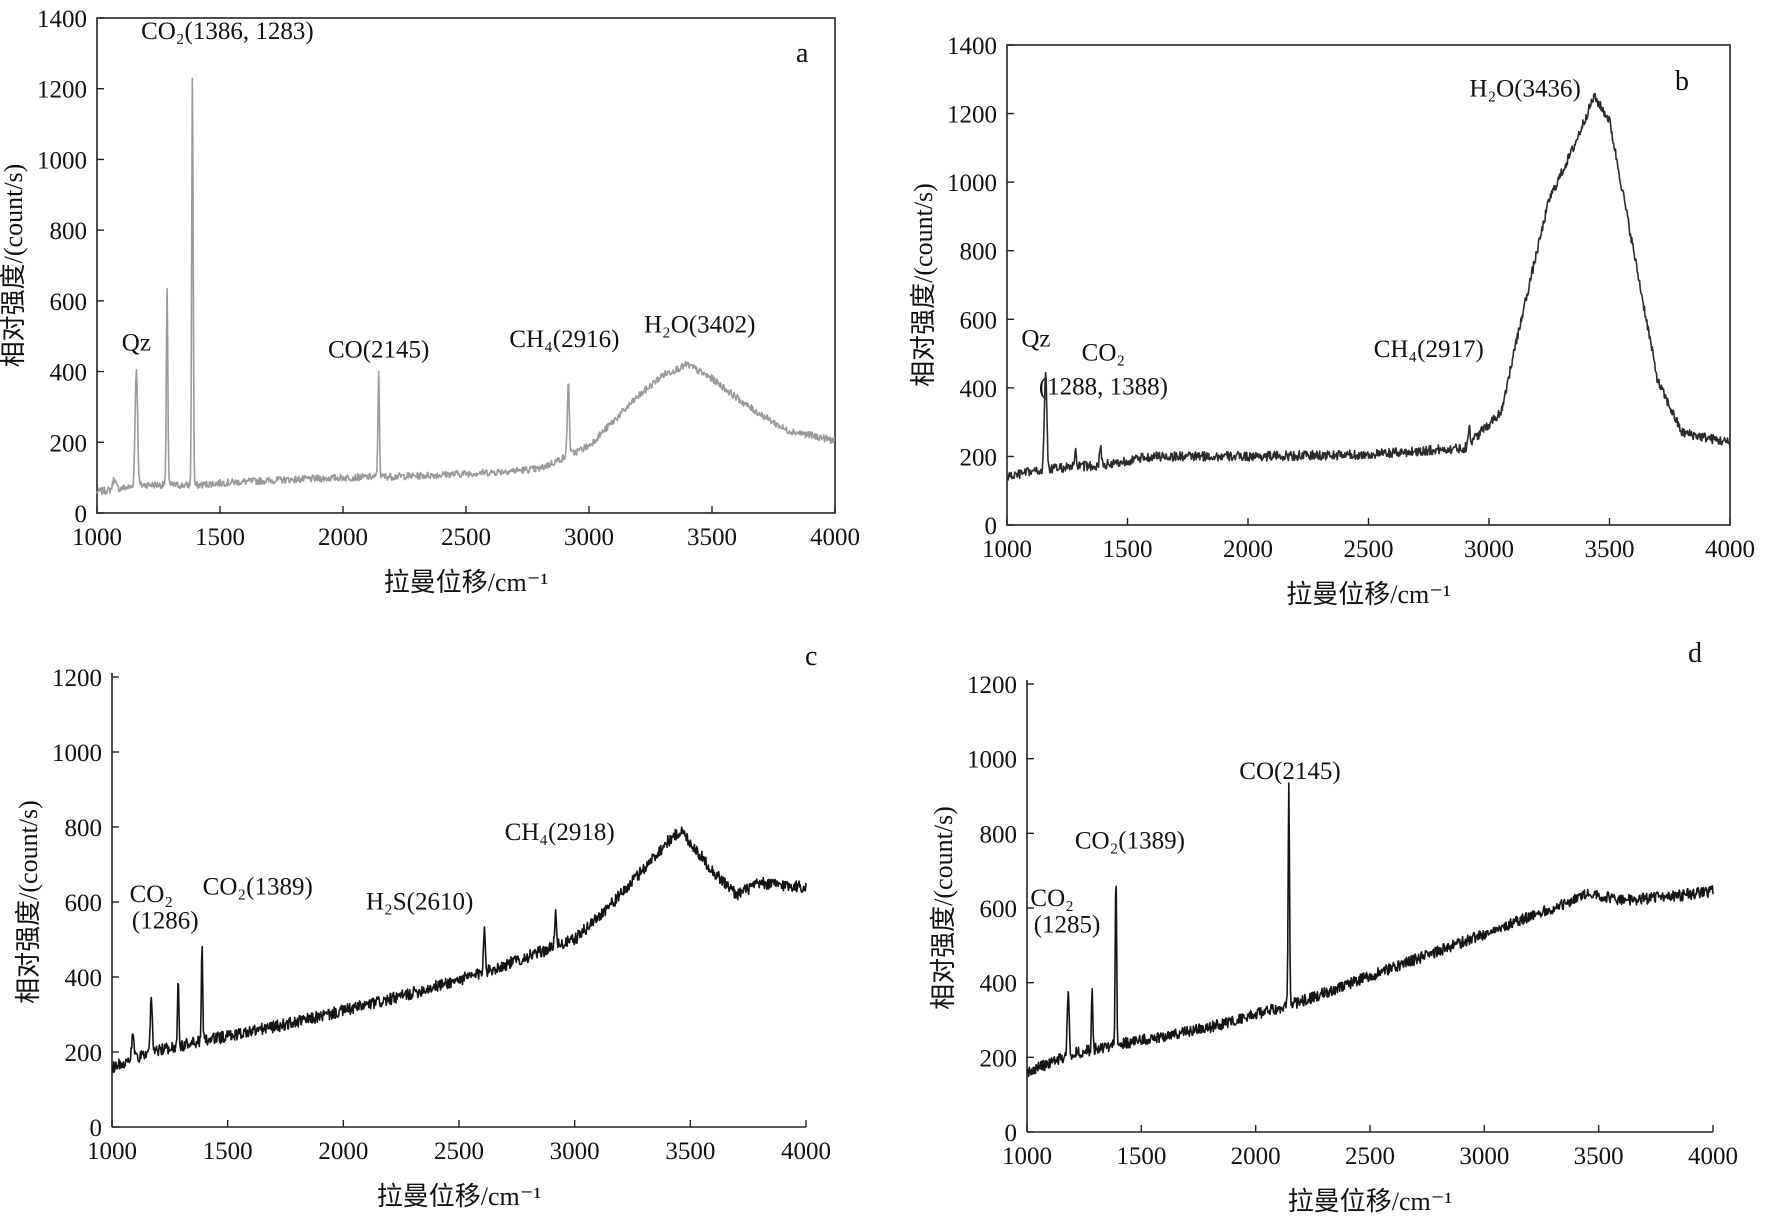  What do you see at coordinates (811, 656) in the screenshot?
I see `panel-letter: c` at bounding box center [811, 656].